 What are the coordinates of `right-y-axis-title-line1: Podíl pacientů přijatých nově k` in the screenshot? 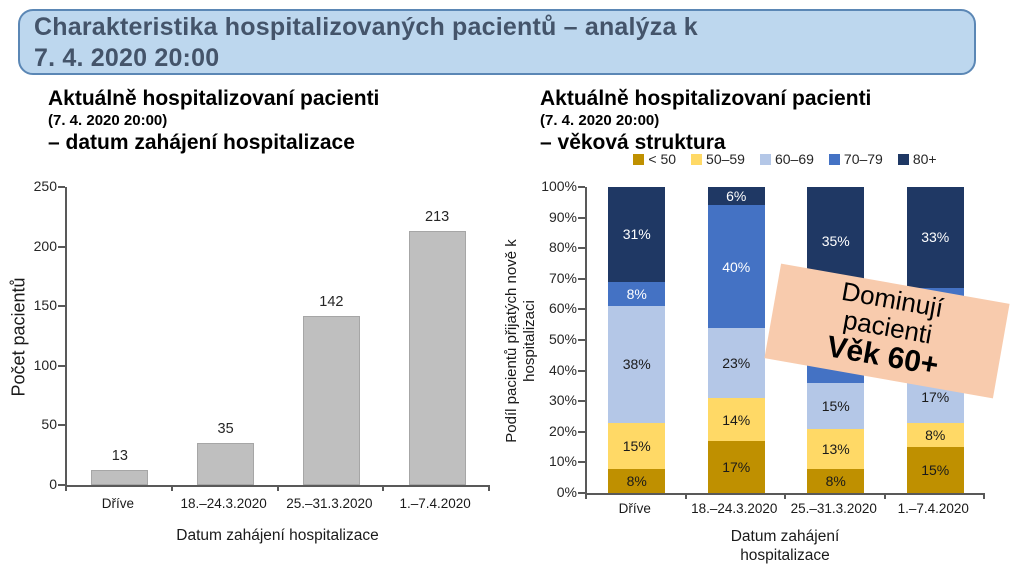 It's located at (511, 341).